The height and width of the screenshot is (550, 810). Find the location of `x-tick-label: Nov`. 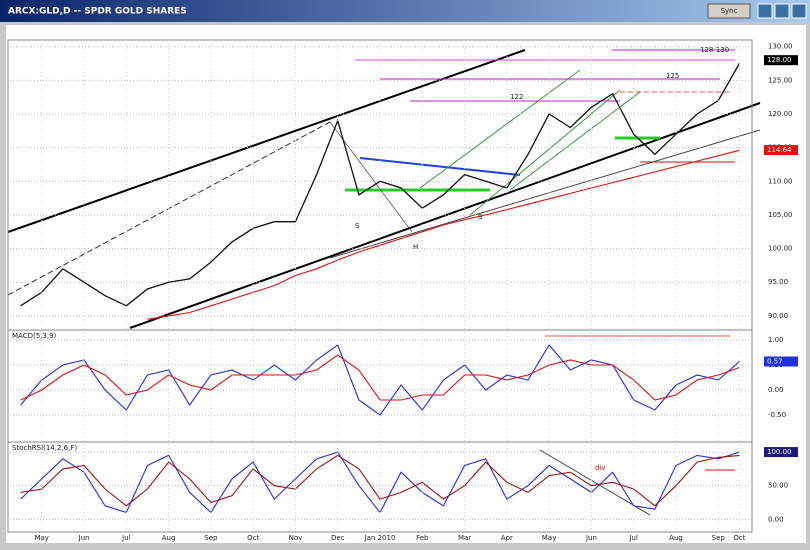

x-tick-label: Nov is located at coordinates (296, 538).